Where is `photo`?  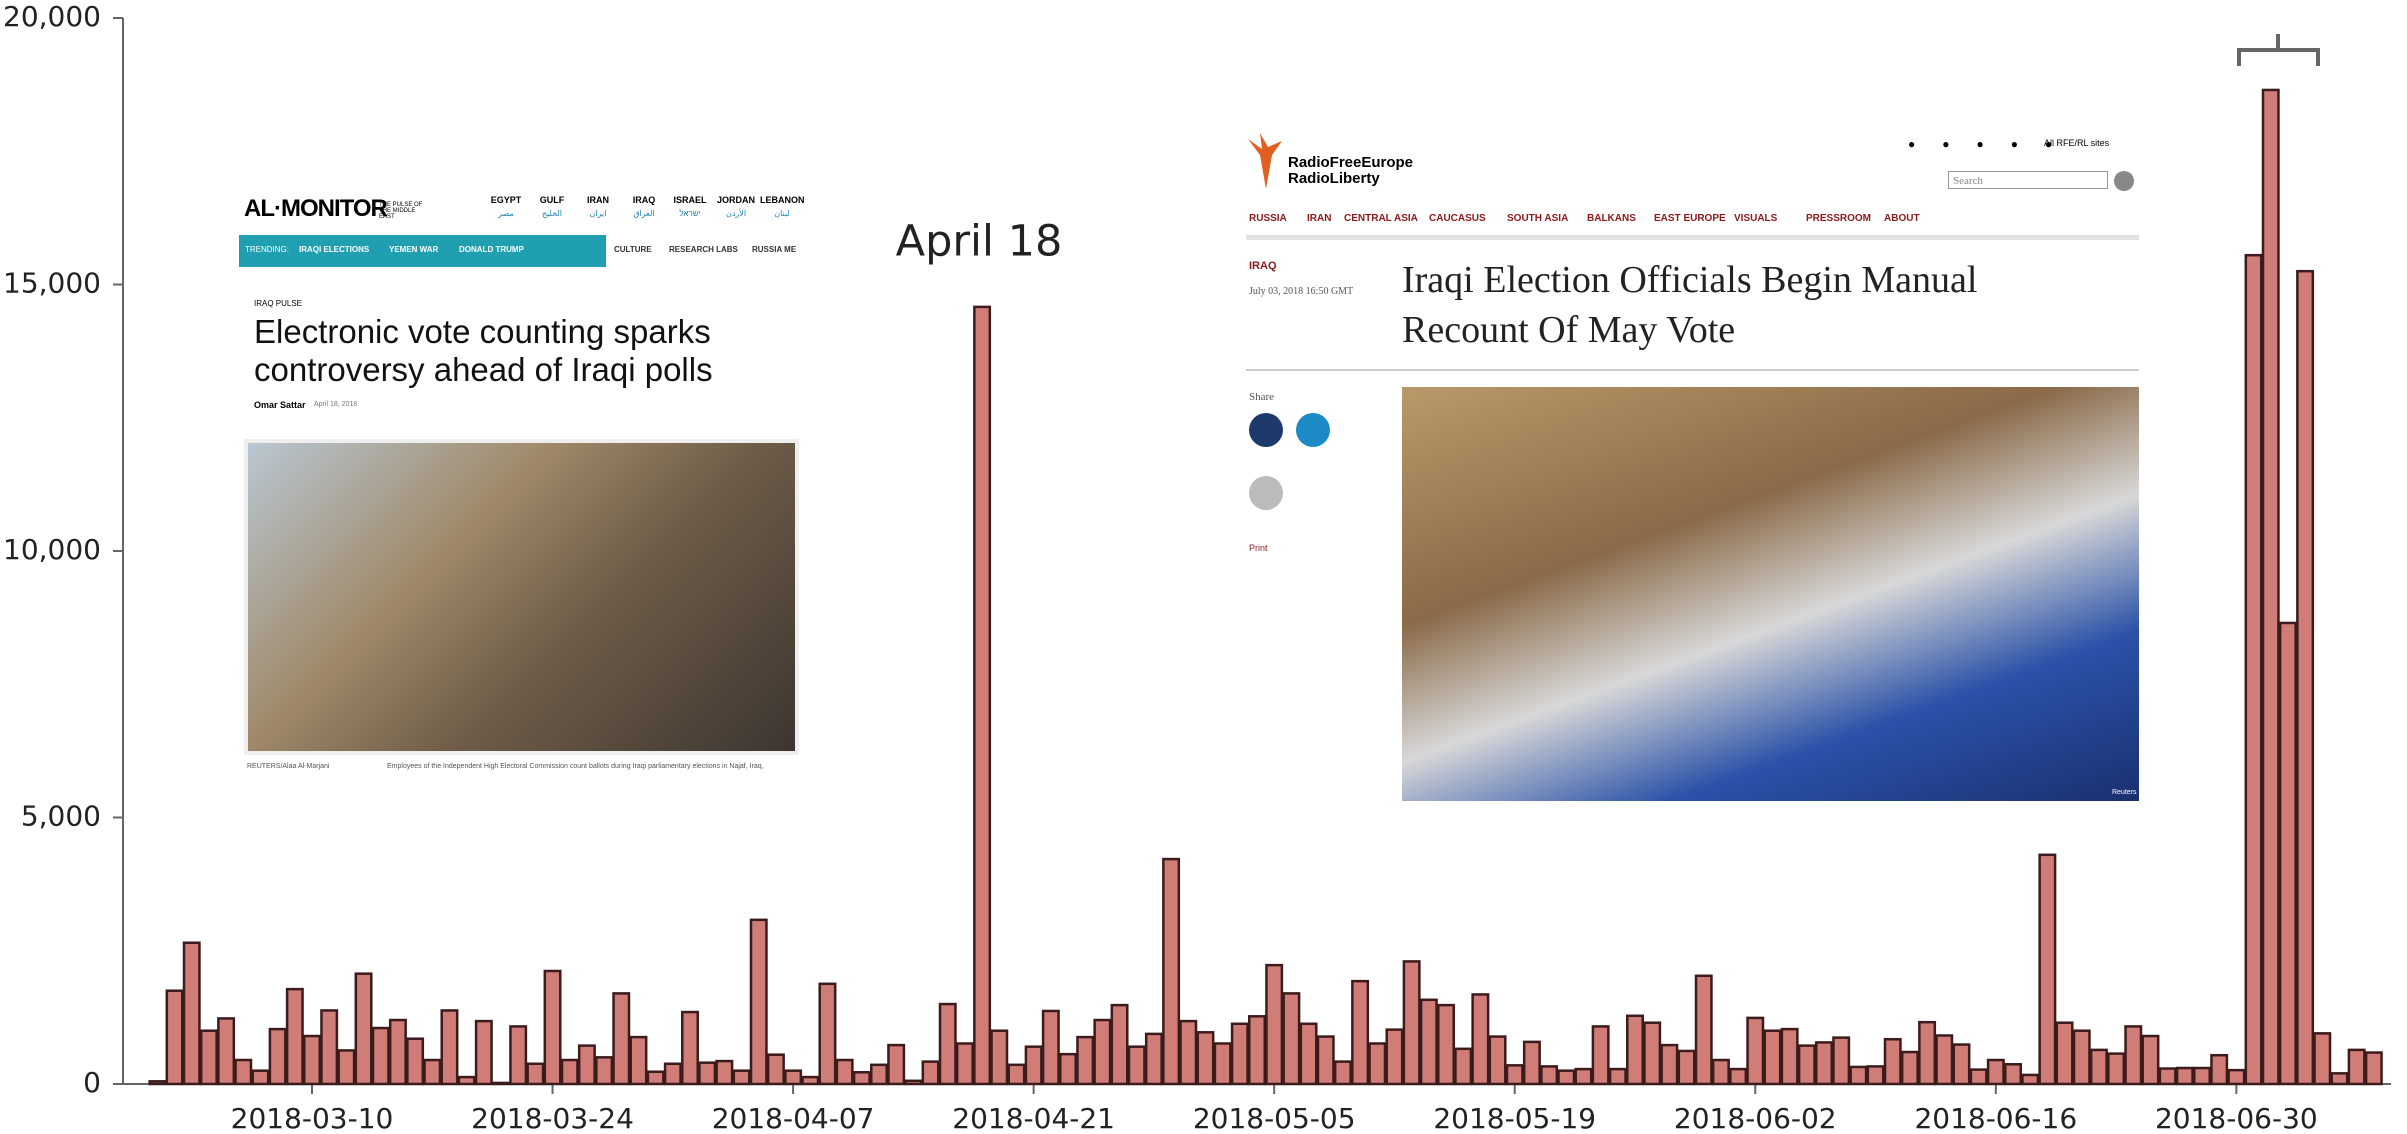 photo is located at coordinates (1770, 594).